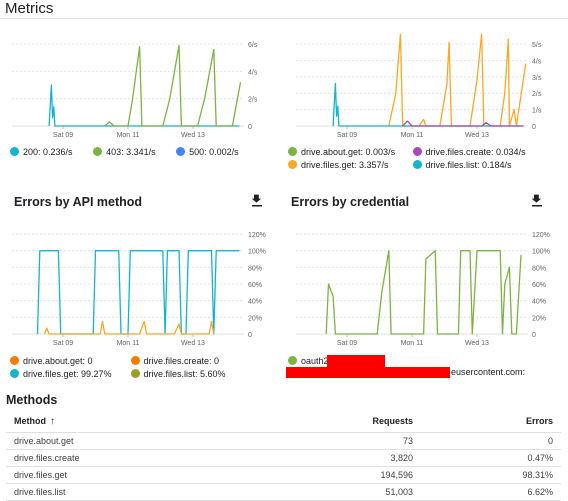  Describe the element at coordinates (316, 361) in the screenshot. I see `legend-label: oauth2:` at that location.